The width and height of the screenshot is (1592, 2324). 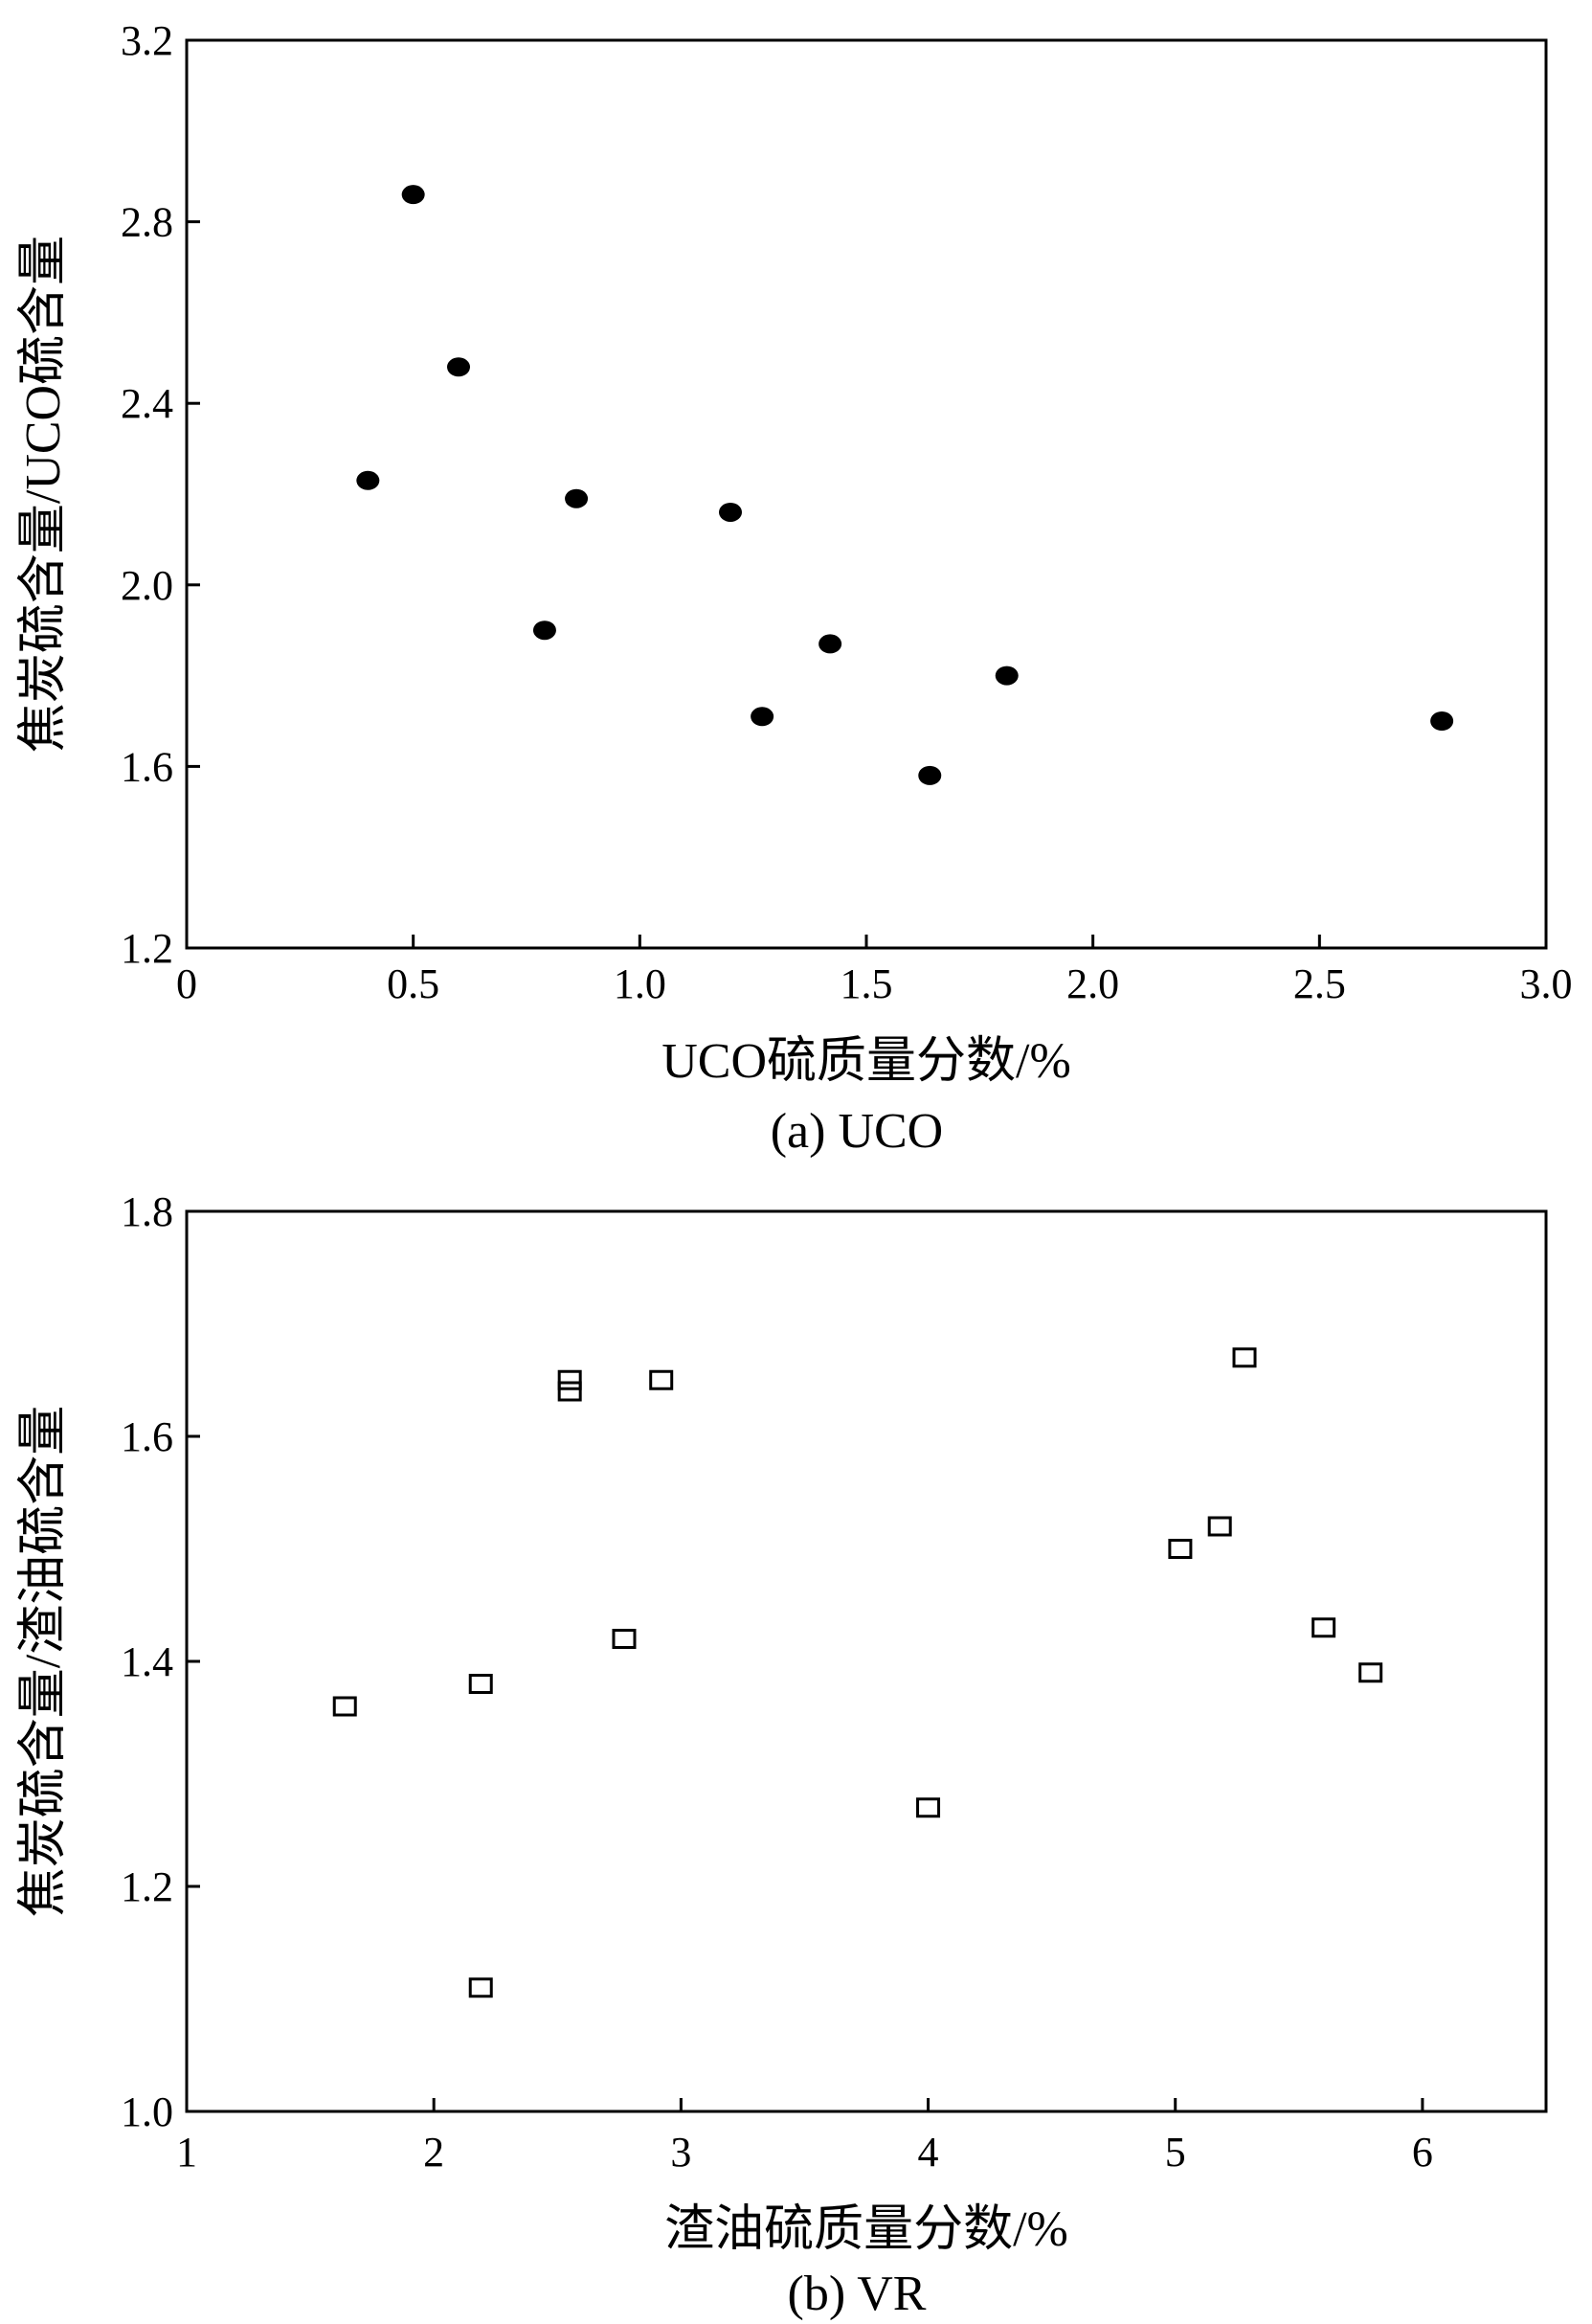 What do you see at coordinates (147, 1662) in the screenshot?
I see `y-tick-label: 1.4` at bounding box center [147, 1662].